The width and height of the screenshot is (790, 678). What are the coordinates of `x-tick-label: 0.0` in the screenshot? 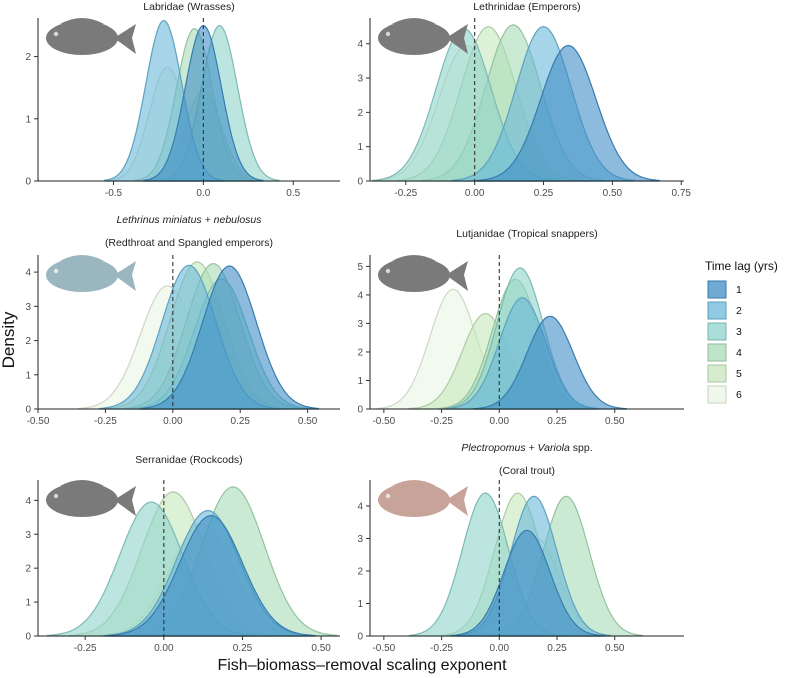 It's located at (203, 193).